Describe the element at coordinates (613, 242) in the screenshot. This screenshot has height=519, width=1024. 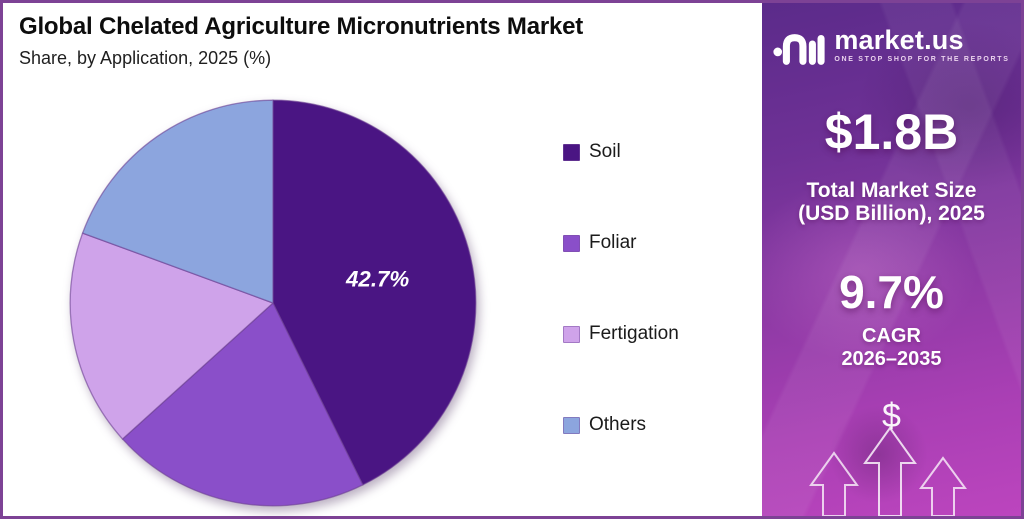
I see `legend-label: Foliar` at that location.